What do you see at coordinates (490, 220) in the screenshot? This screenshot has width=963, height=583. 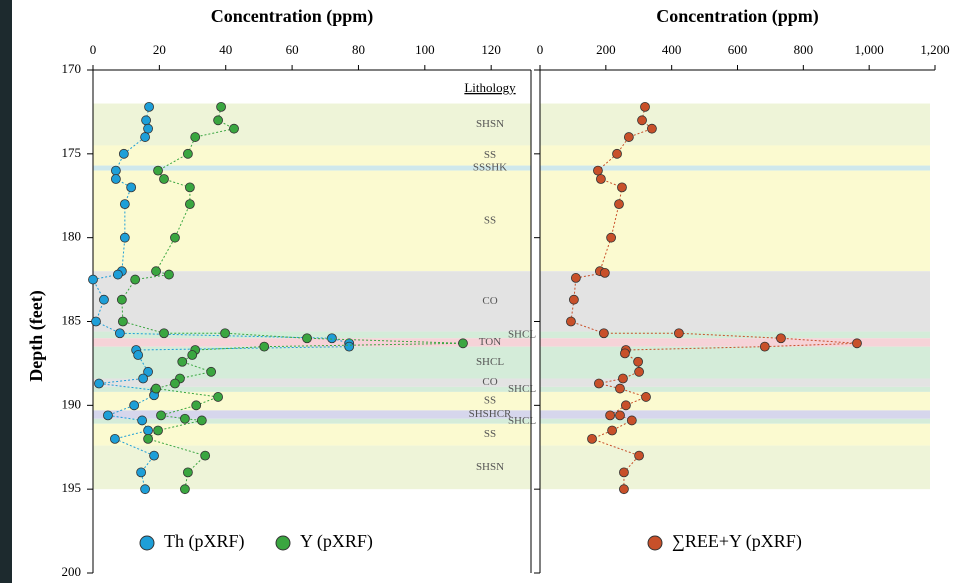 I see `lithology-label: SS` at bounding box center [490, 220].